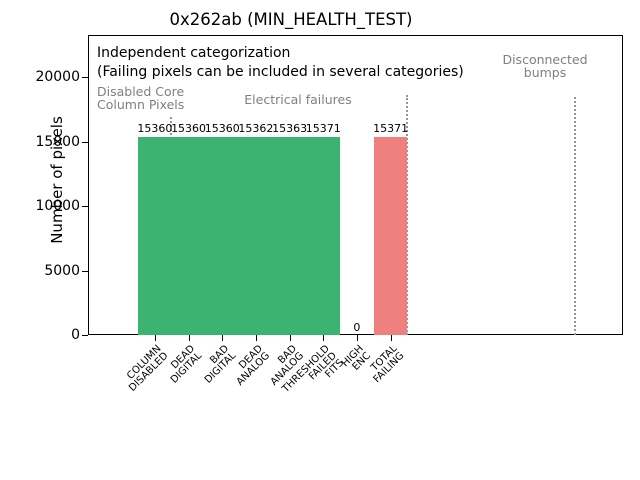 The width and height of the screenshot is (640, 480). I want to click on y-tick-label: 15000, so click(57, 141).